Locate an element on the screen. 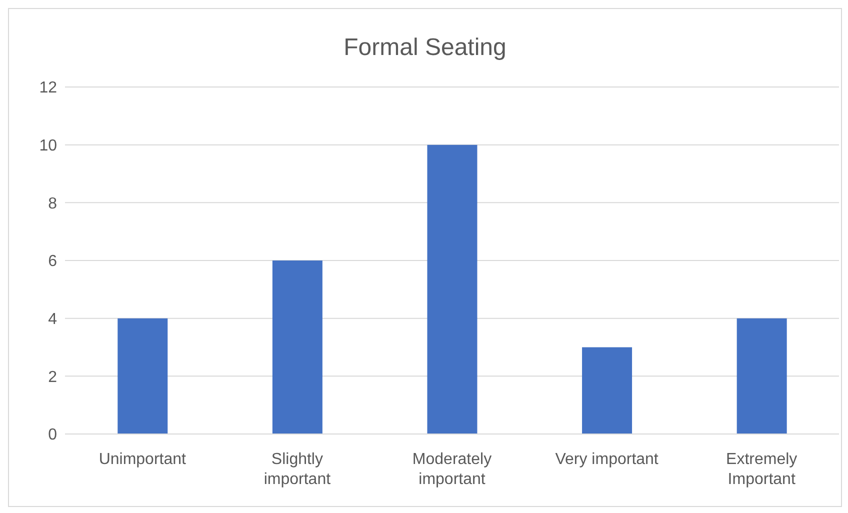 The width and height of the screenshot is (848, 513). y-tick-label: 0 is located at coordinates (53, 435).